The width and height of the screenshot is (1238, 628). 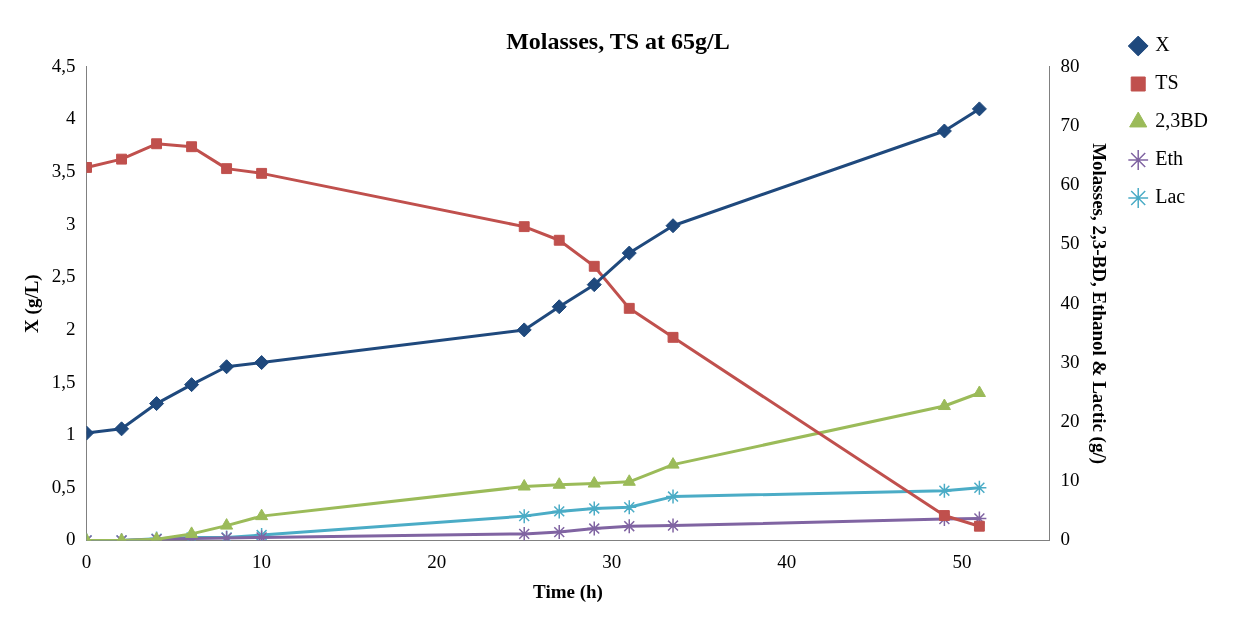 I want to click on legend-label: Lac, so click(x=1170, y=196).